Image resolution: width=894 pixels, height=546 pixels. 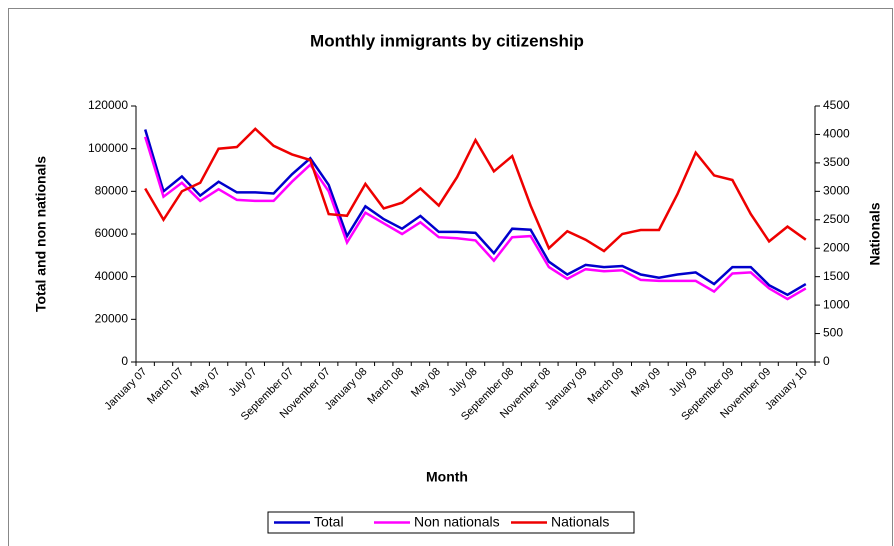 I want to click on y2-tick-label: 2500, so click(x=836, y=219).